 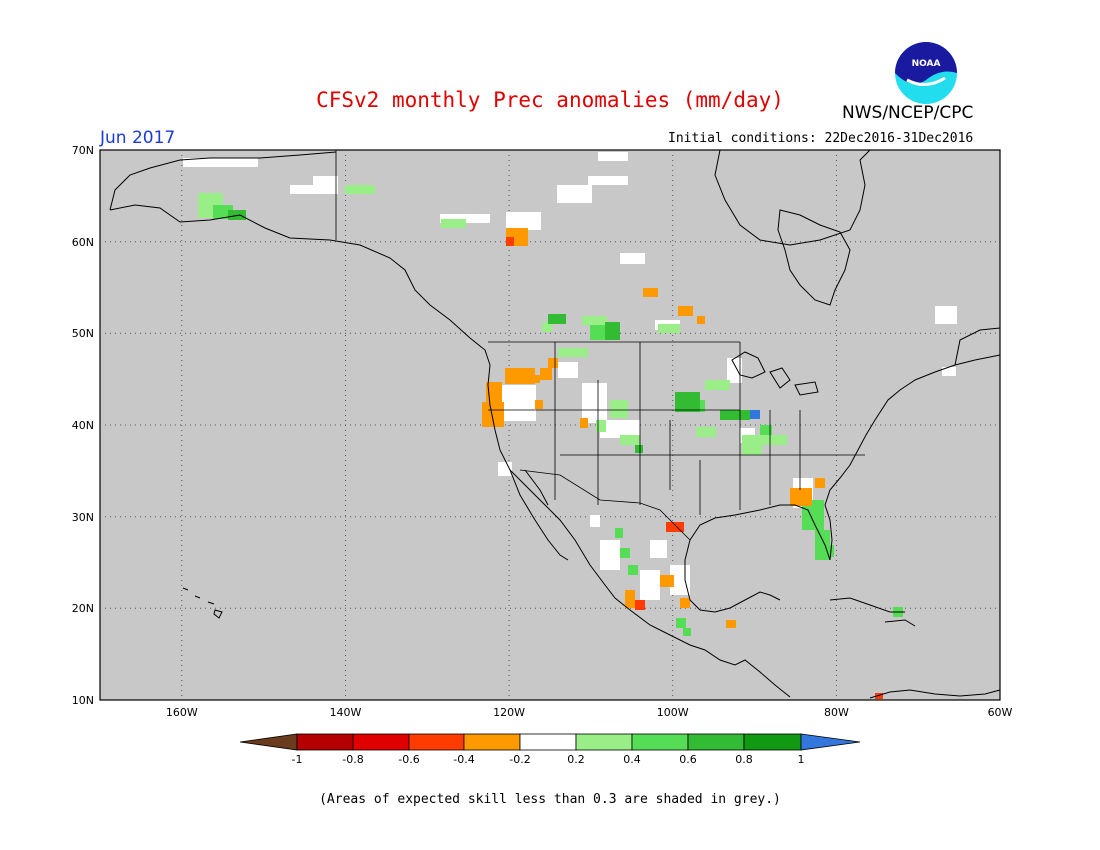 What do you see at coordinates (83, 608) in the screenshot?
I see `lat-label: 20N` at bounding box center [83, 608].